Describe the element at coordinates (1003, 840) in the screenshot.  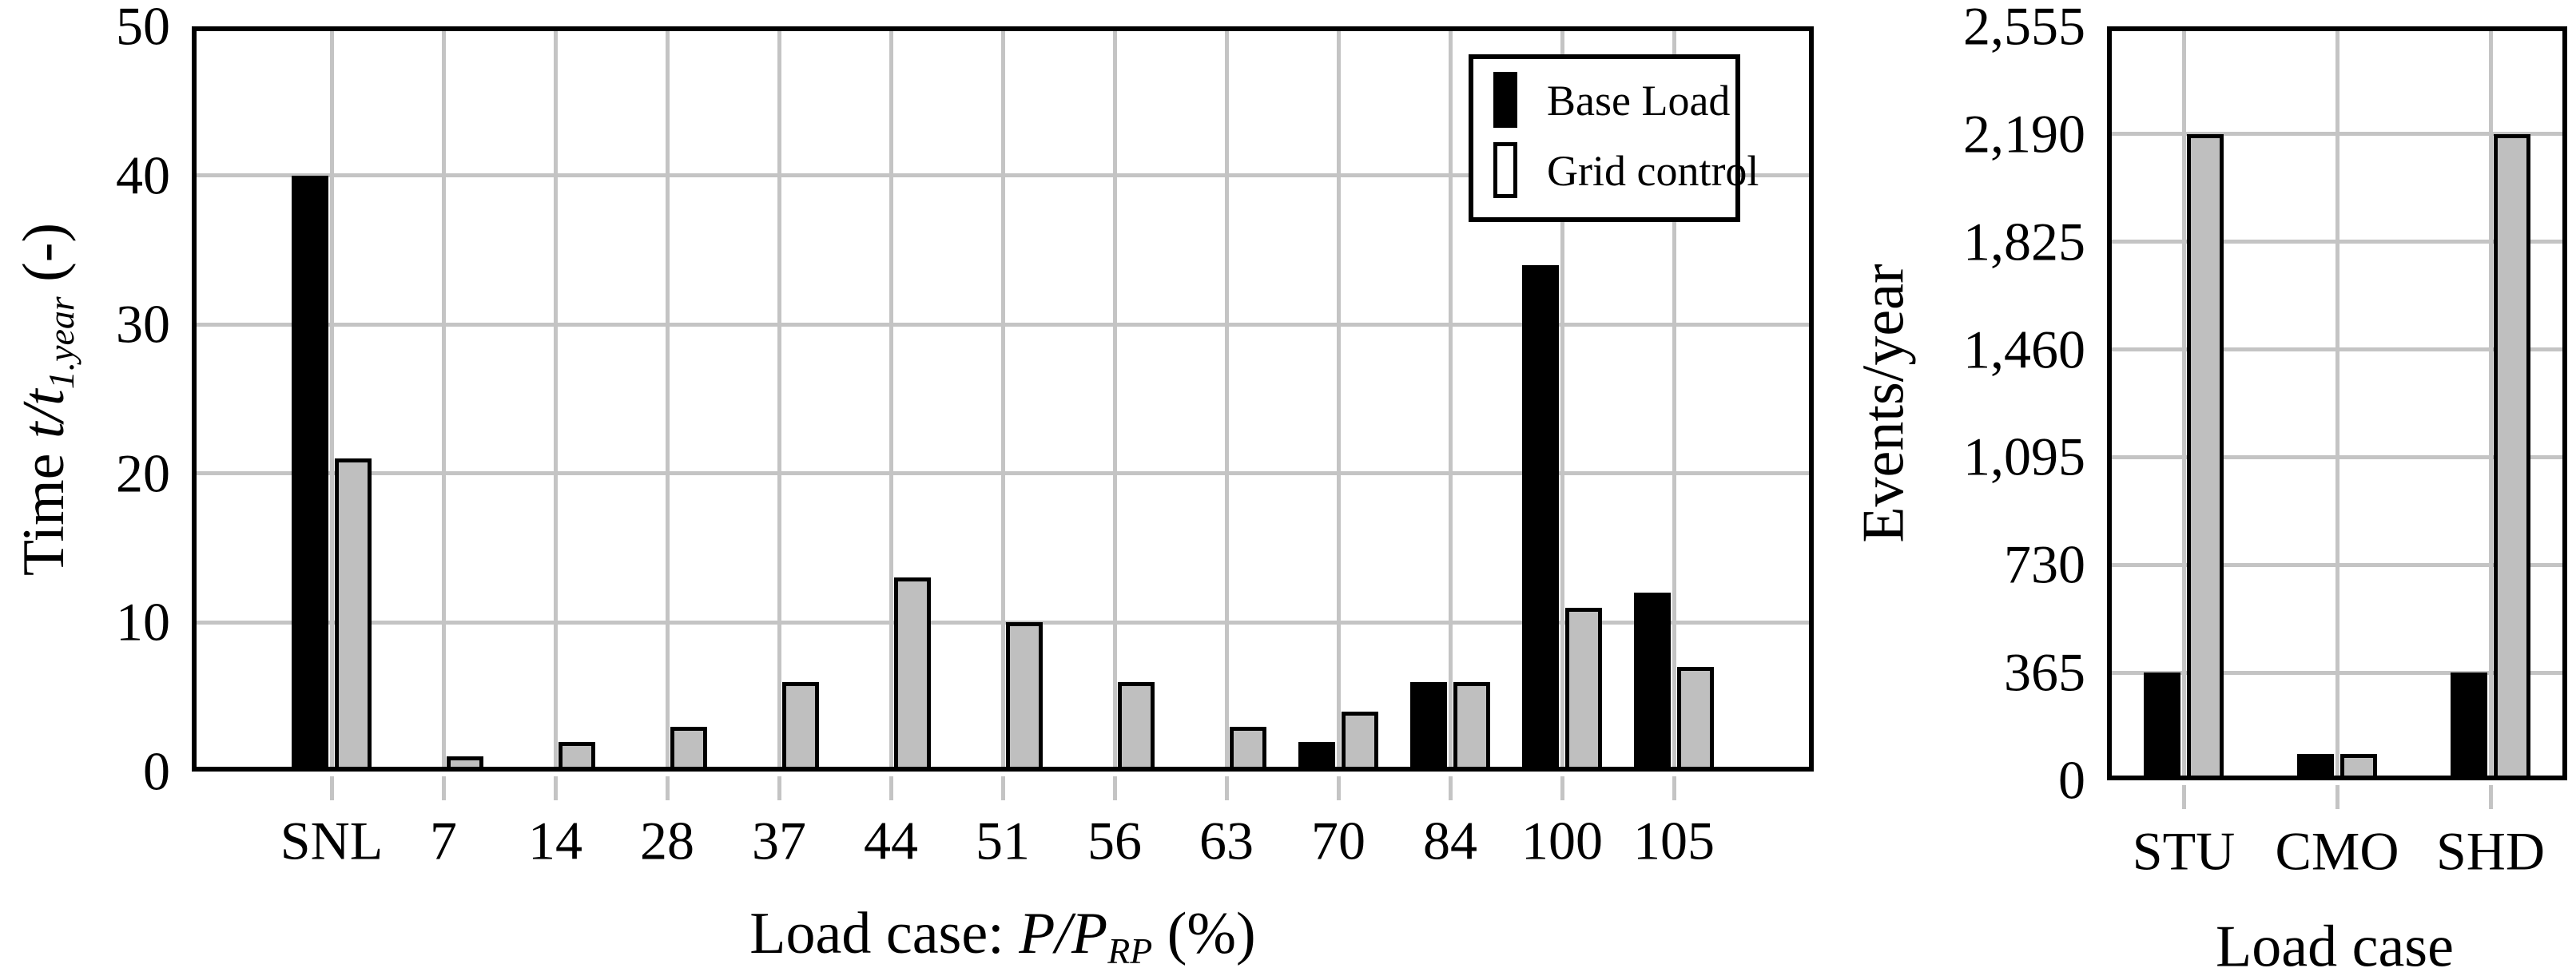
I see `x-tick-label: 51` at that location.